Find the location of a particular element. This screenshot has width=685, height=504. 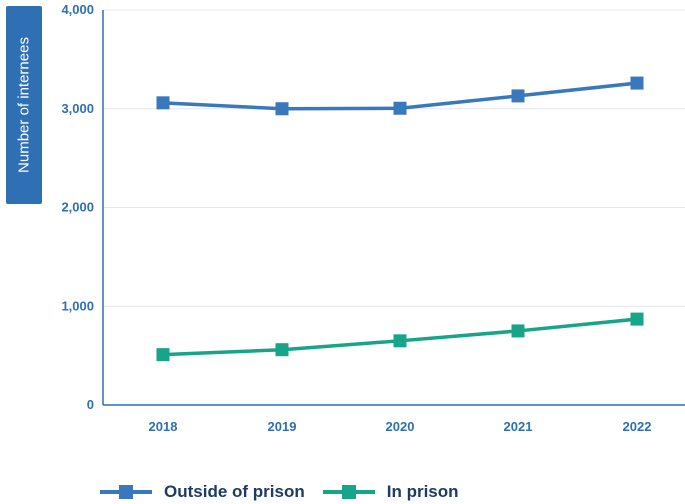

y-axis-label-box is located at coordinates (24, 105).